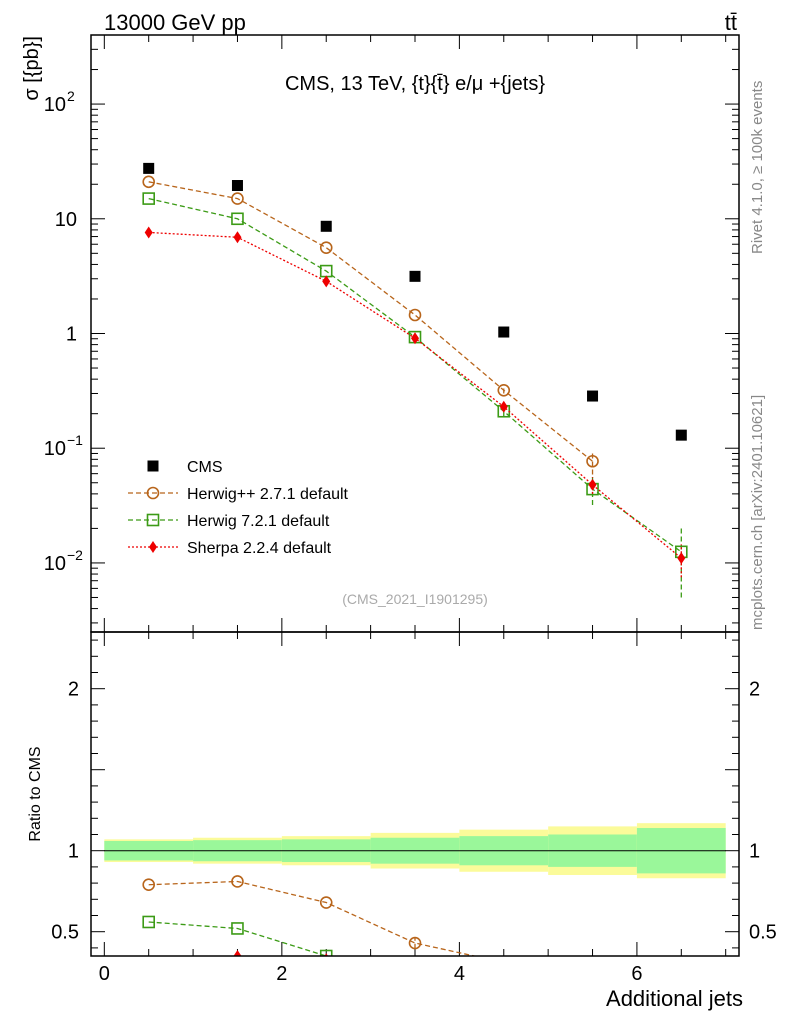  I want to click on legend-item: Herwig++ 2.7.1 default, so click(238, 494).